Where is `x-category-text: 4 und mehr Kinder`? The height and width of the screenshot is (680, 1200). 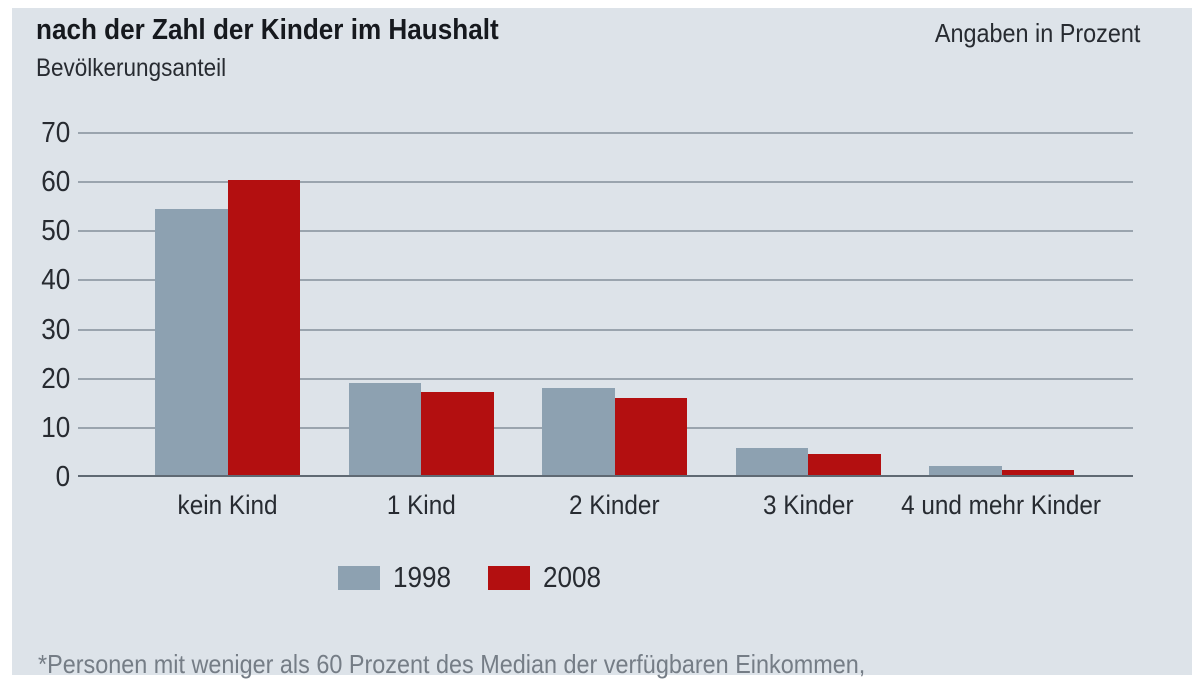 x-category-text: 4 und mehr Kinder is located at coordinates (1001, 505).